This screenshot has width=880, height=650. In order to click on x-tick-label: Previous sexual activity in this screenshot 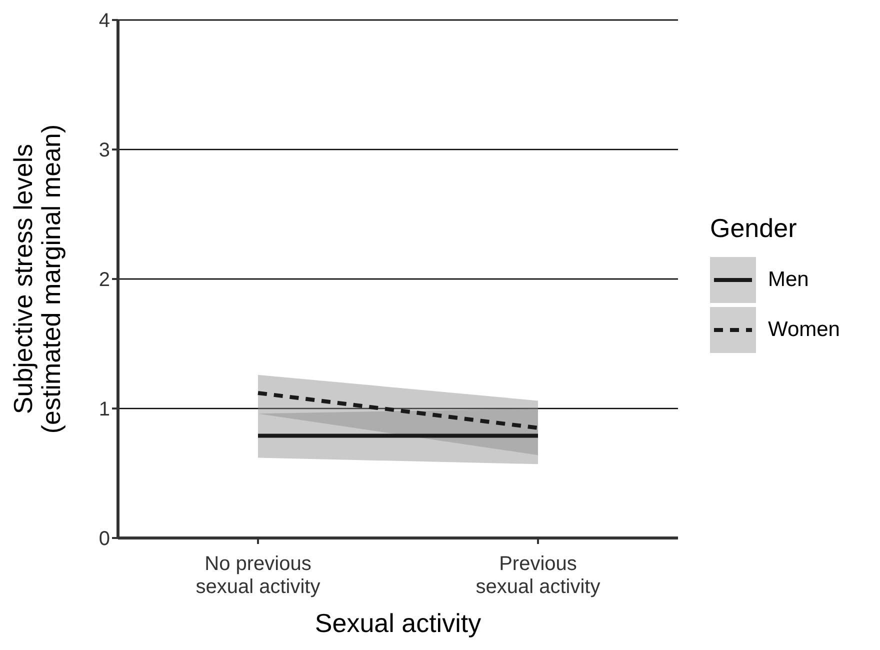, I will do `click(538, 575)`.